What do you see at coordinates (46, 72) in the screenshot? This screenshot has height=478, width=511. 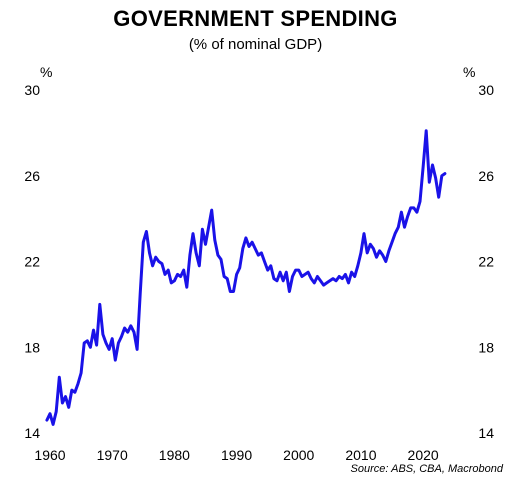 I see `y-unit-left: %` at bounding box center [46, 72].